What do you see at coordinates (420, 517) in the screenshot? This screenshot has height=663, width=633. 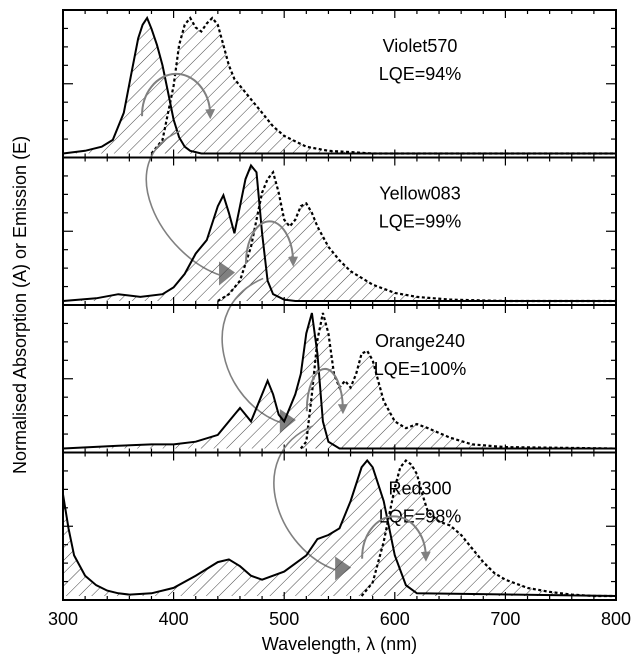 I see `panel-lqe: LQE=98%` at bounding box center [420, 517].